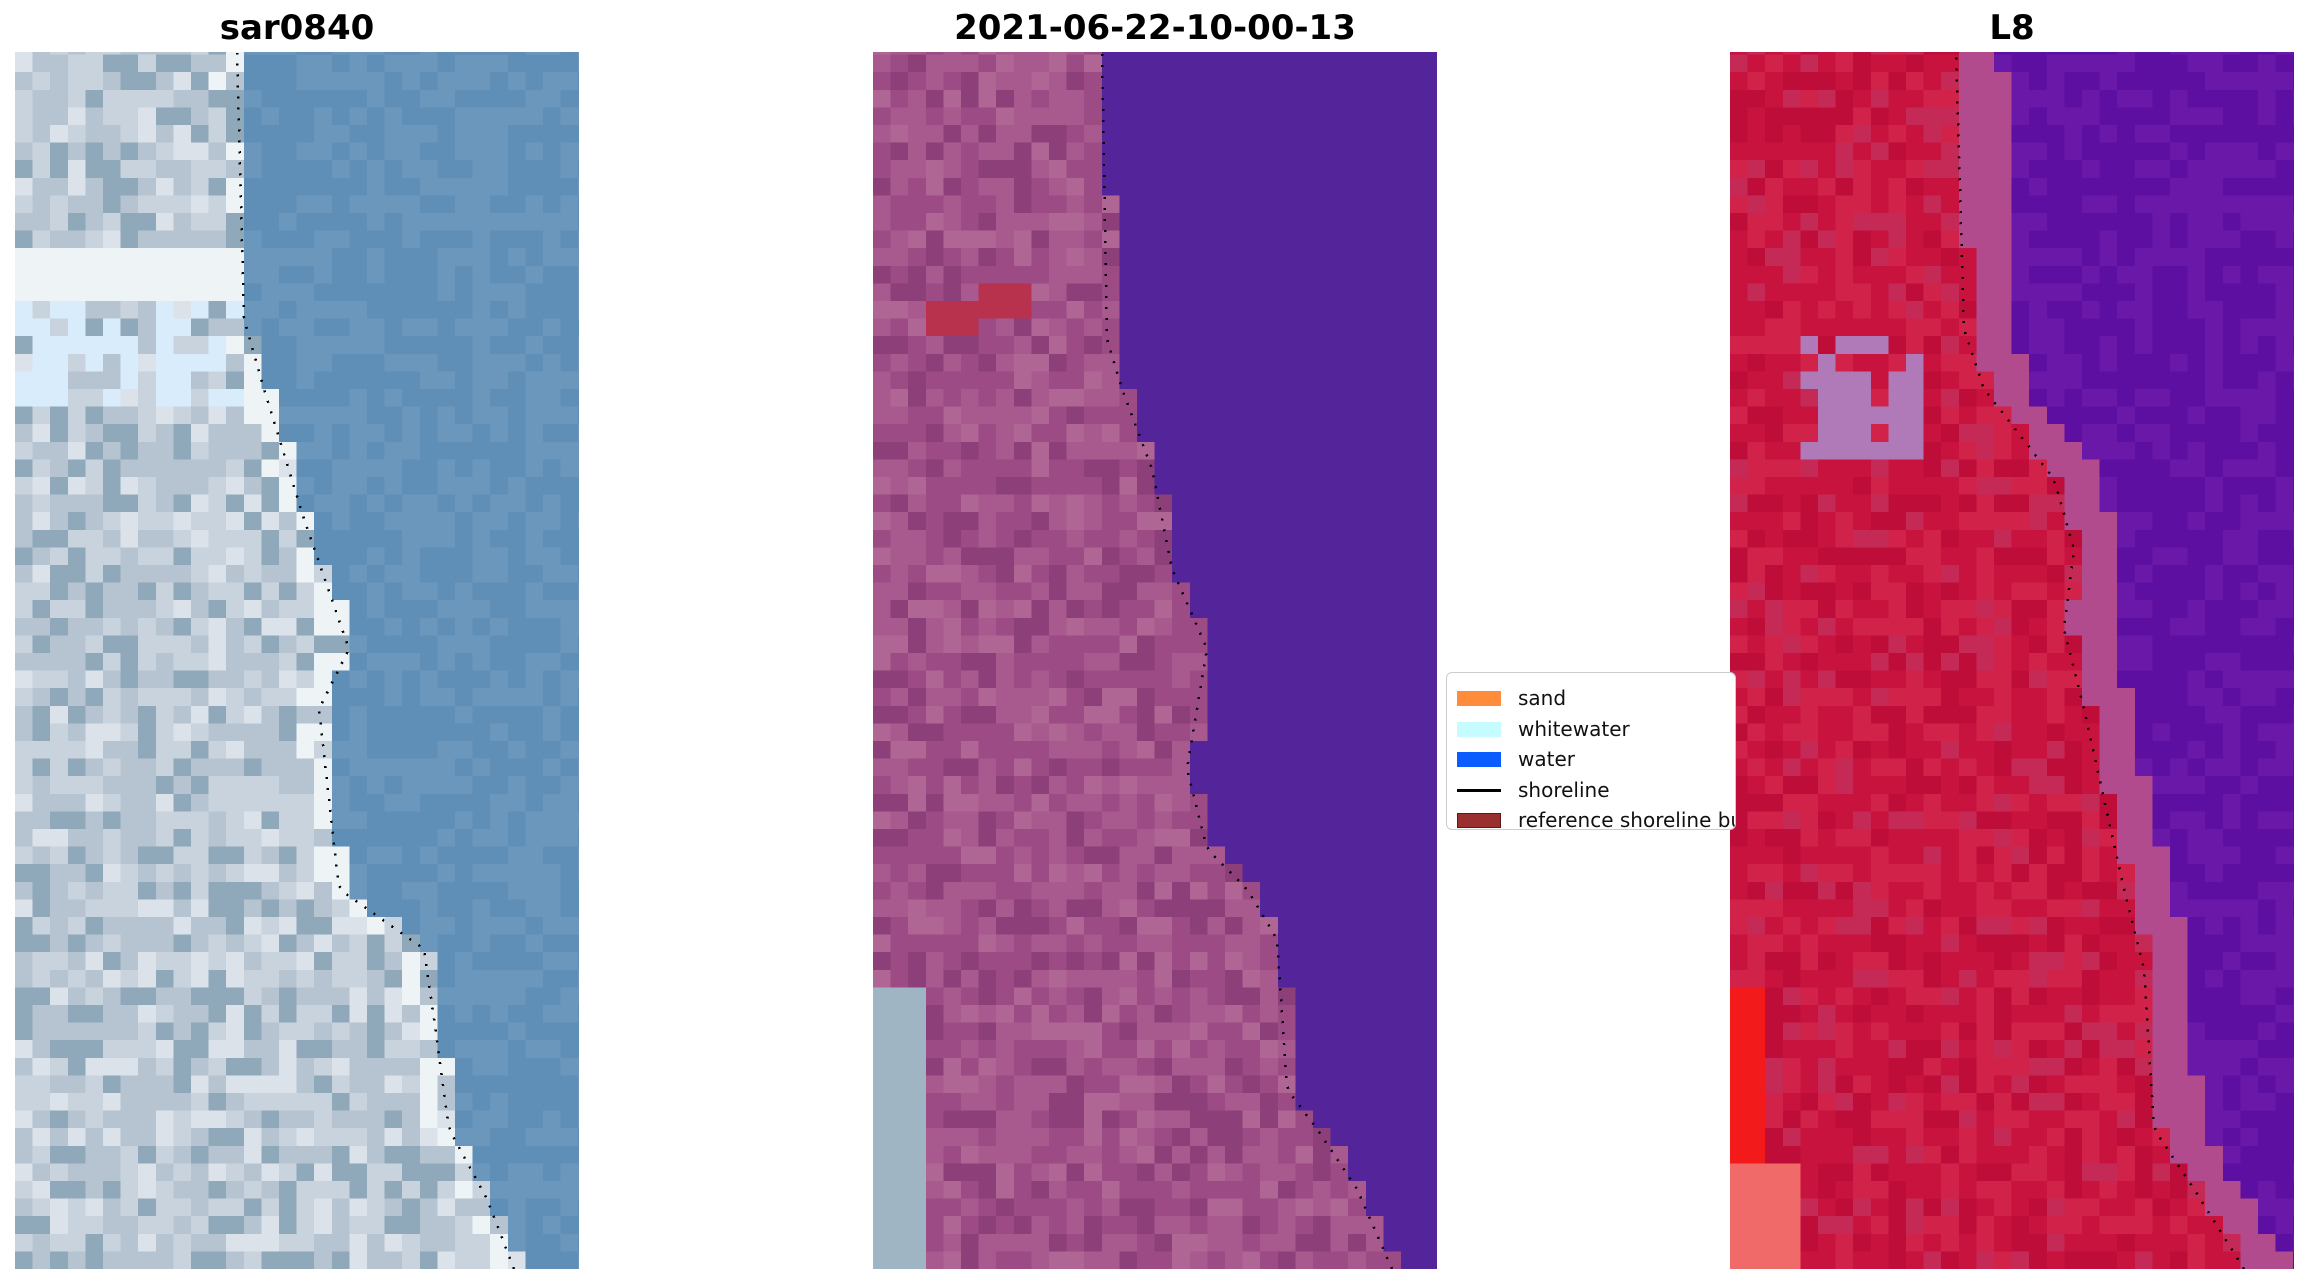  Describe the element at coordinates (1596, 759) in the screenshot. I see `legend-item-water: water` at that location.